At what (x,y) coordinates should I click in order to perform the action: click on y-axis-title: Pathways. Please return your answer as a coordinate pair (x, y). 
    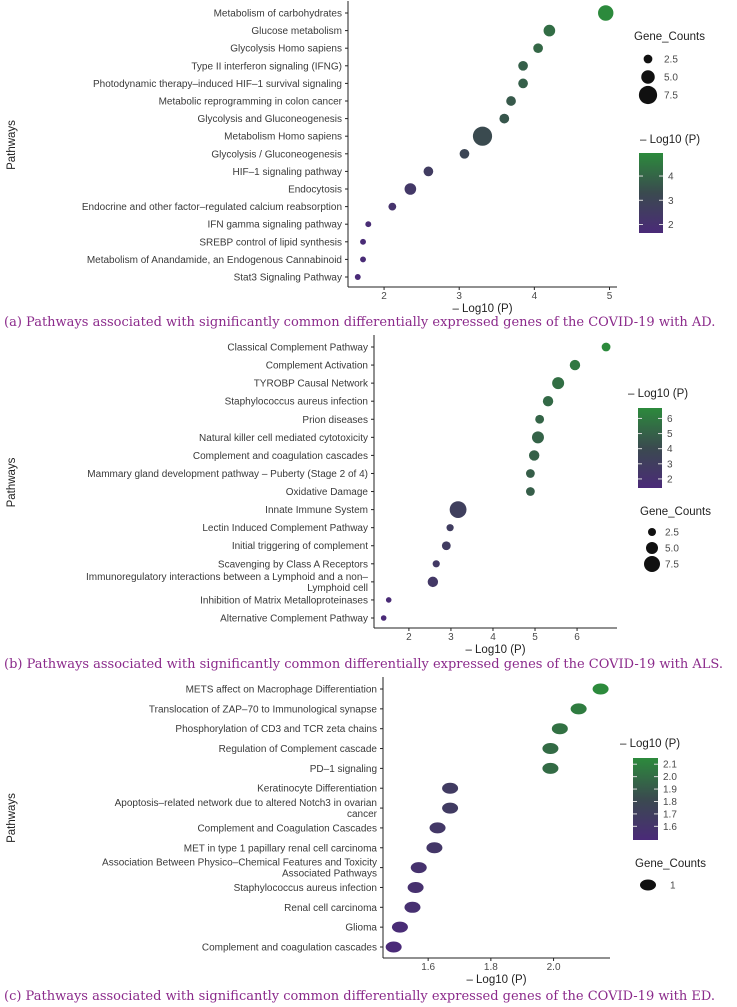
    Looking at the image, I should click on (12, 818).